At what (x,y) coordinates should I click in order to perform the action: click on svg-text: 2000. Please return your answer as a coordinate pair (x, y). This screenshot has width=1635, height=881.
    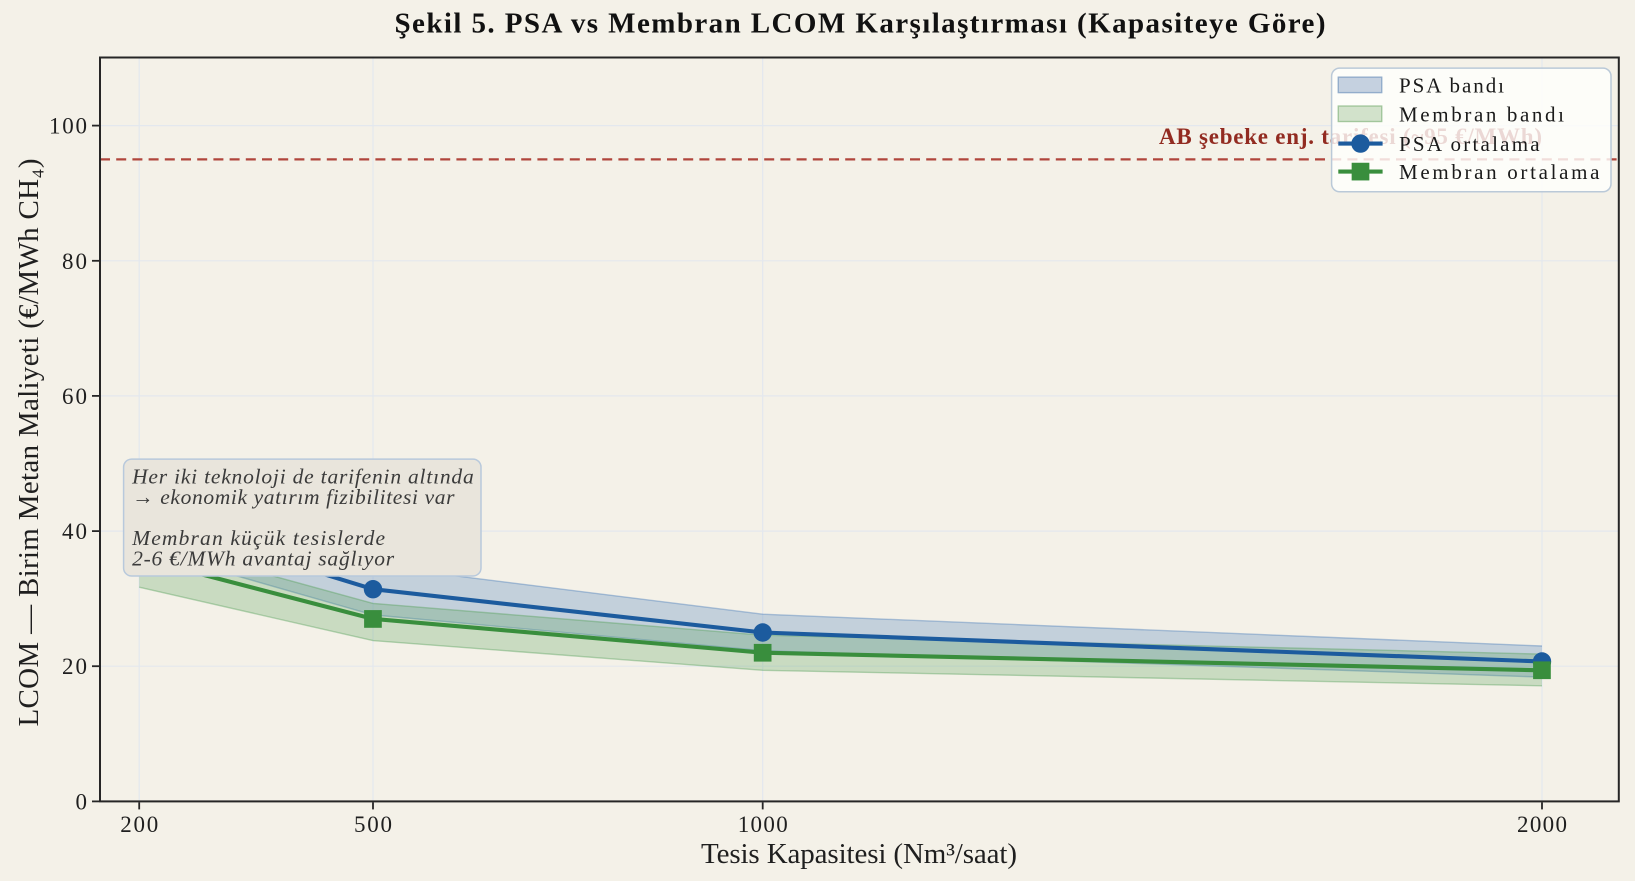
    Looking at the image, I should click on (1542, 824).